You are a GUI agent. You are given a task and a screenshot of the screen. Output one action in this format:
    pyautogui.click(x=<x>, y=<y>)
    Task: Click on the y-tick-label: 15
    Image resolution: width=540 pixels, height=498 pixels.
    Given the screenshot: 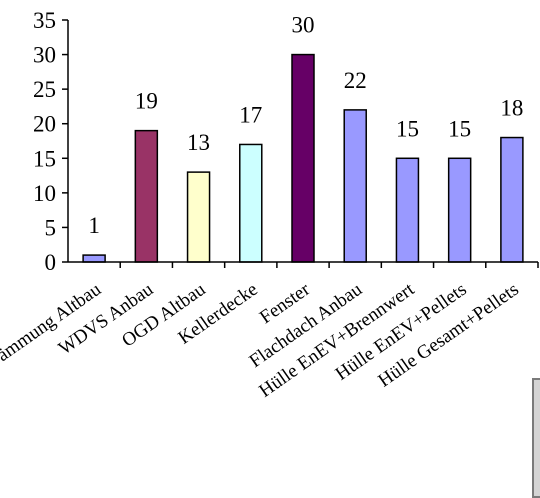 What is the action you would take?
    pyautogui.click(x=44, y=158)
    